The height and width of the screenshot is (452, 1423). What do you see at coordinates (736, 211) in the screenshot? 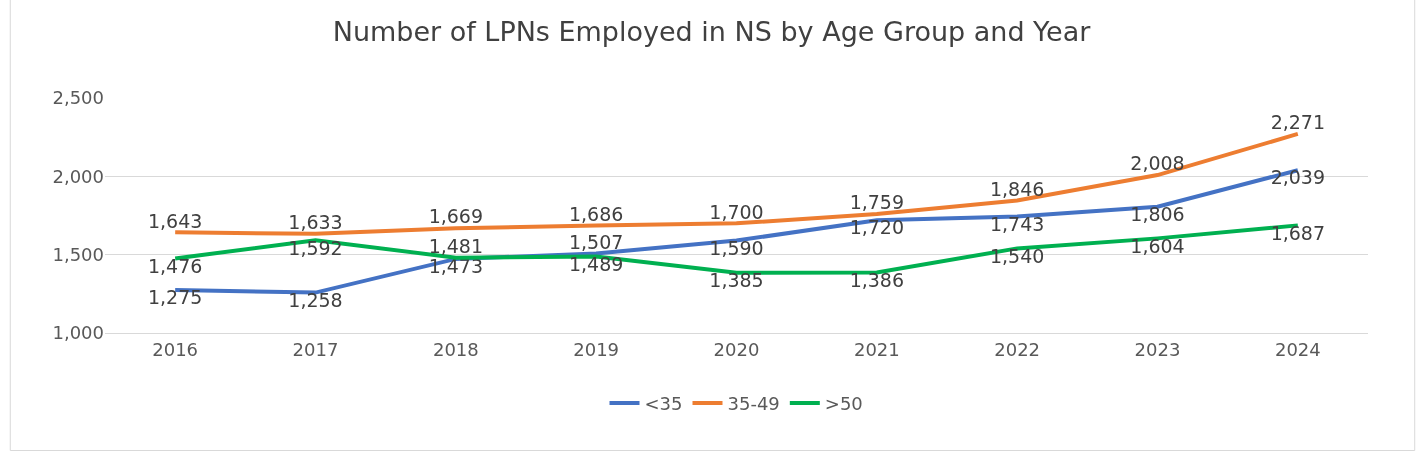
I see `data-label: 1,700` at bounding box center [736, 211].